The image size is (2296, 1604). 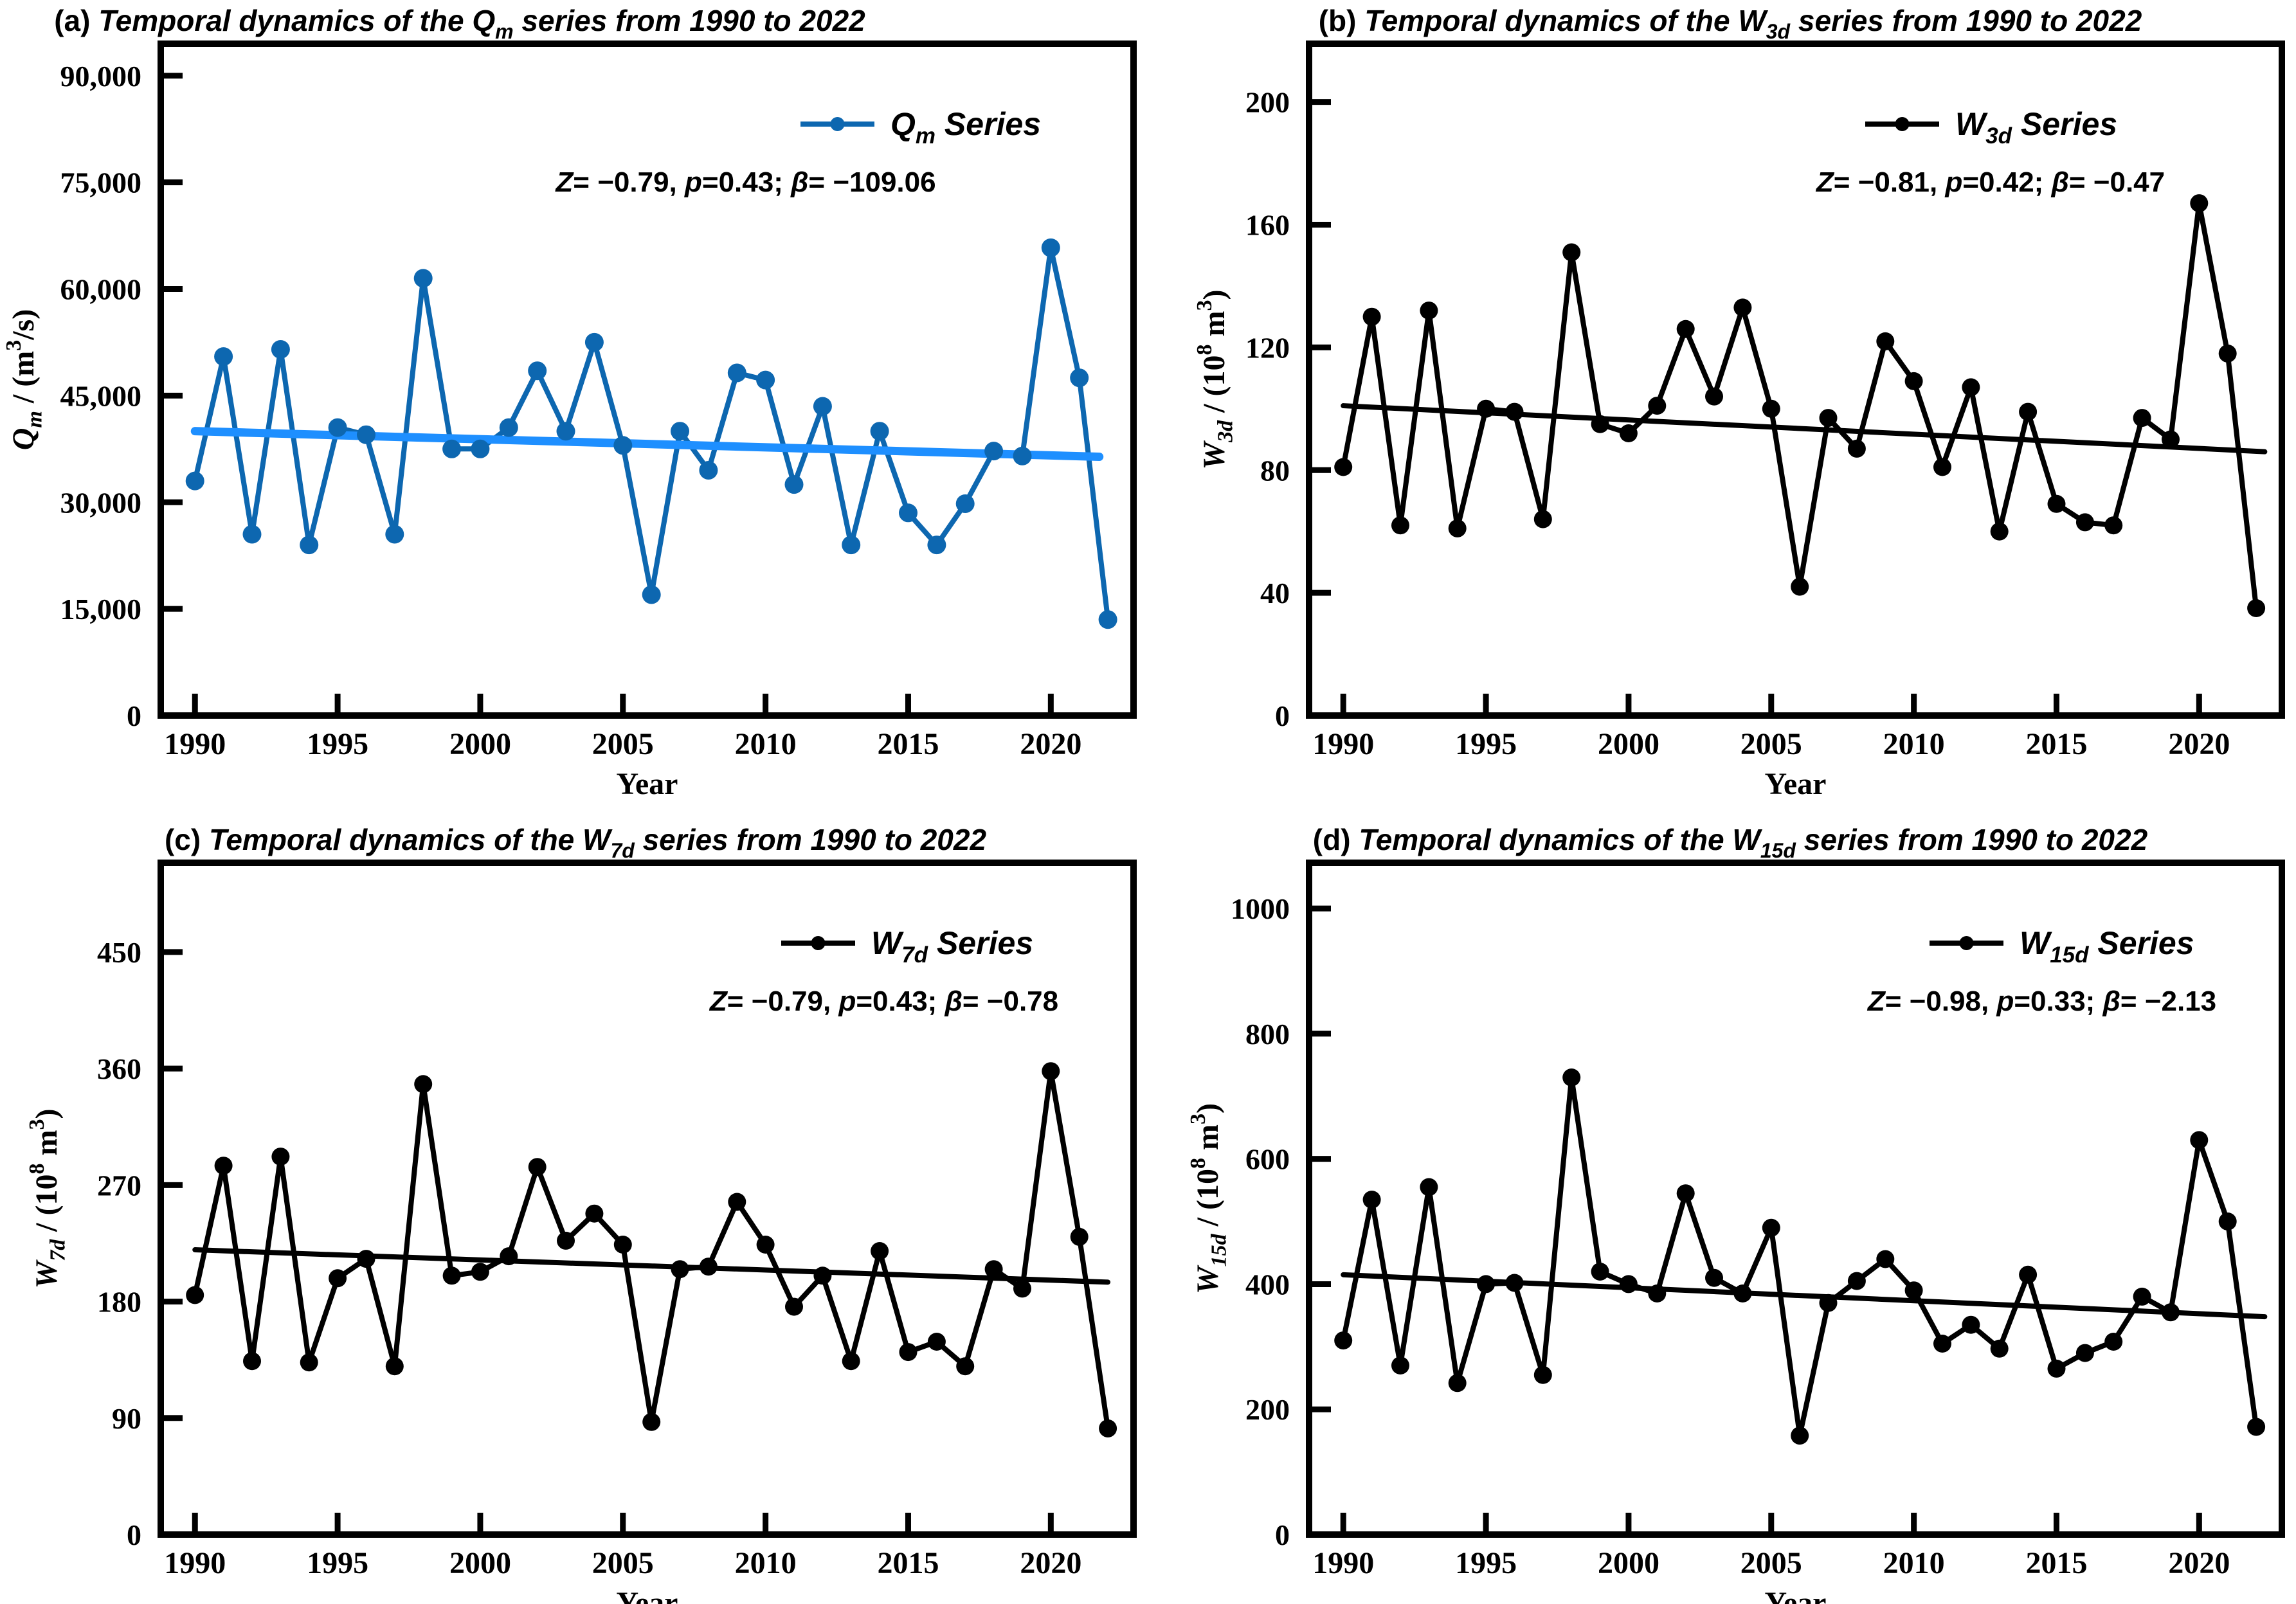 I want to click on y-axis-label: W15d / (108 m3), so click(x=1208, y=1198).